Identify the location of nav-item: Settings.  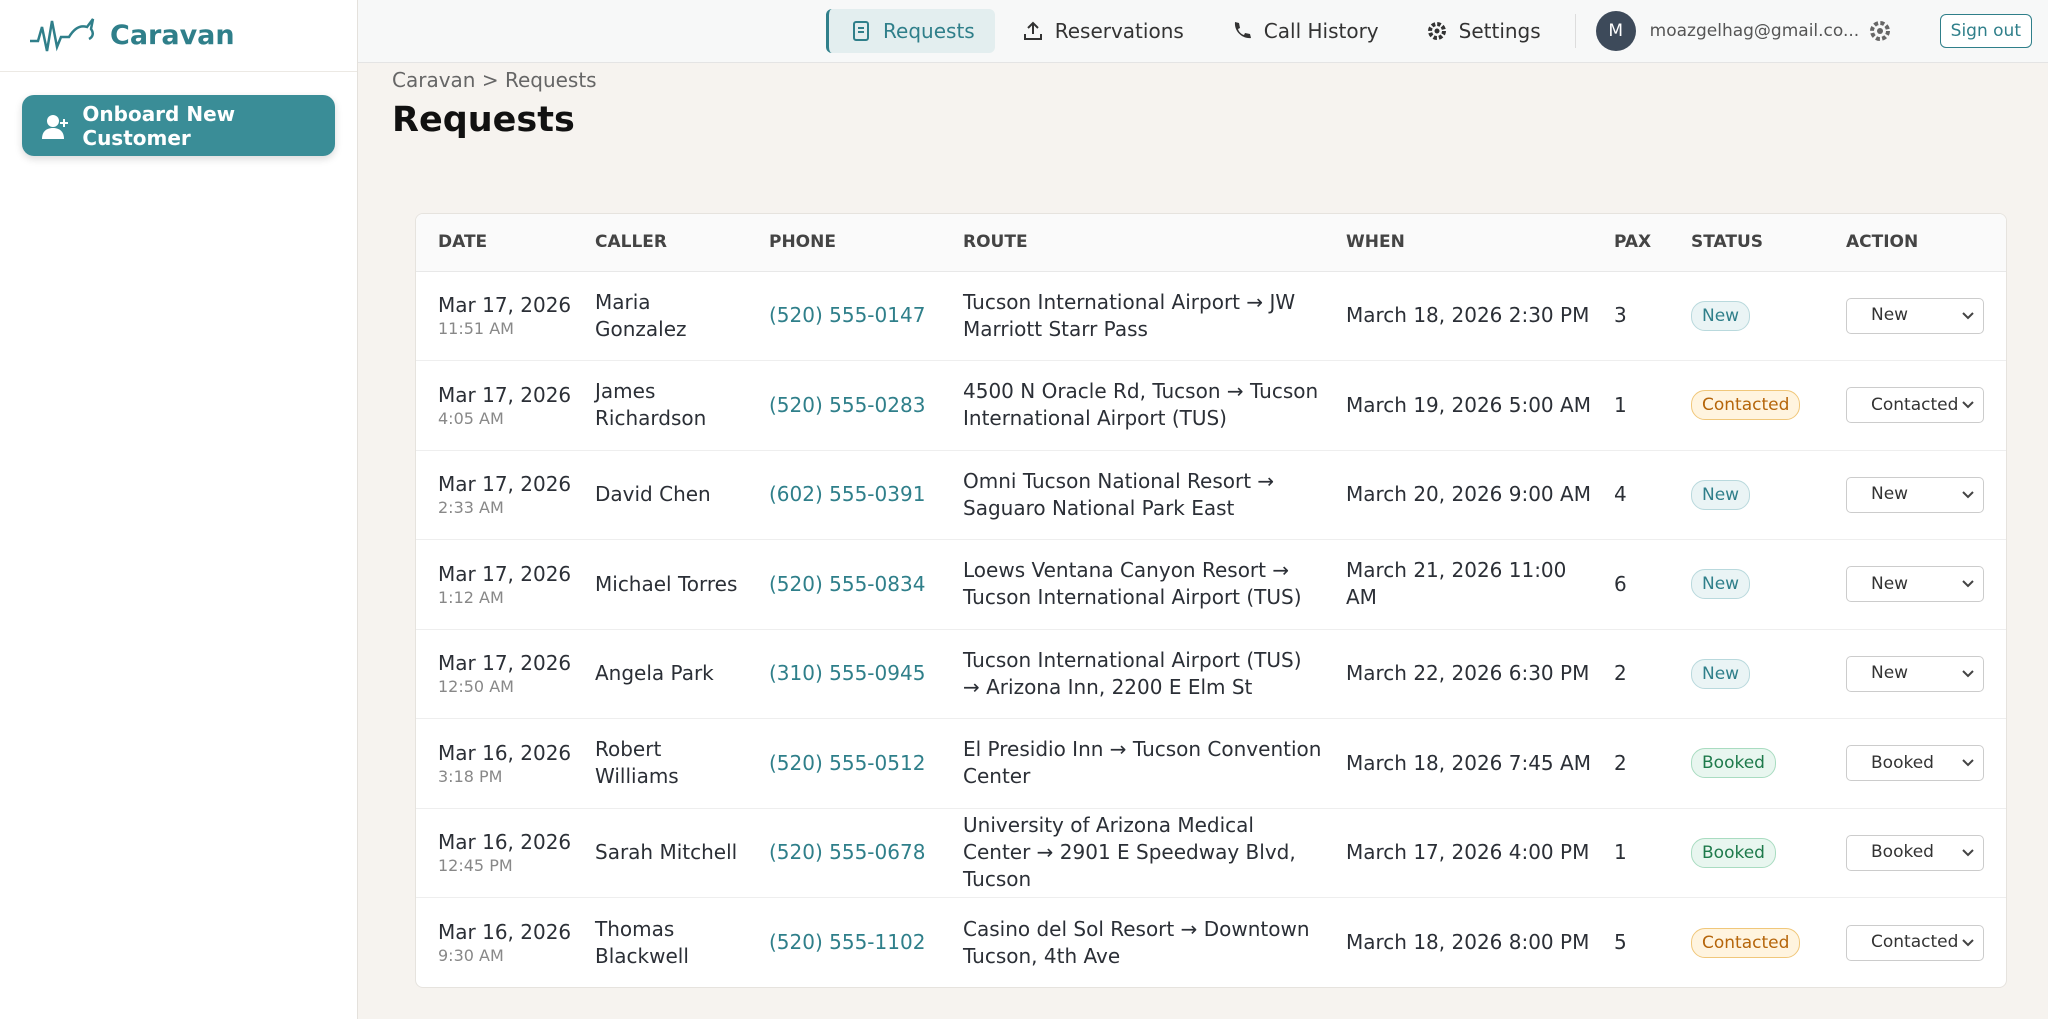
(1483, 31).